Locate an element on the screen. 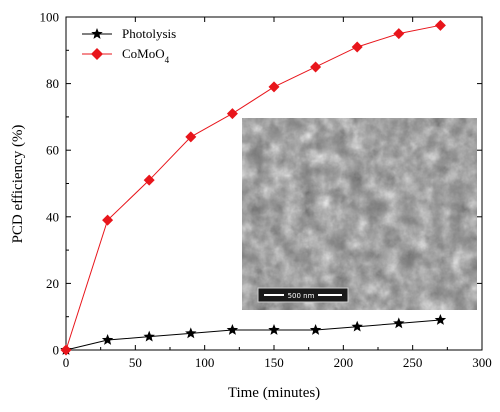 The height and width of the screenshot is (412, 500). x-tick-label: 200 is located at coordinates (344, 362).